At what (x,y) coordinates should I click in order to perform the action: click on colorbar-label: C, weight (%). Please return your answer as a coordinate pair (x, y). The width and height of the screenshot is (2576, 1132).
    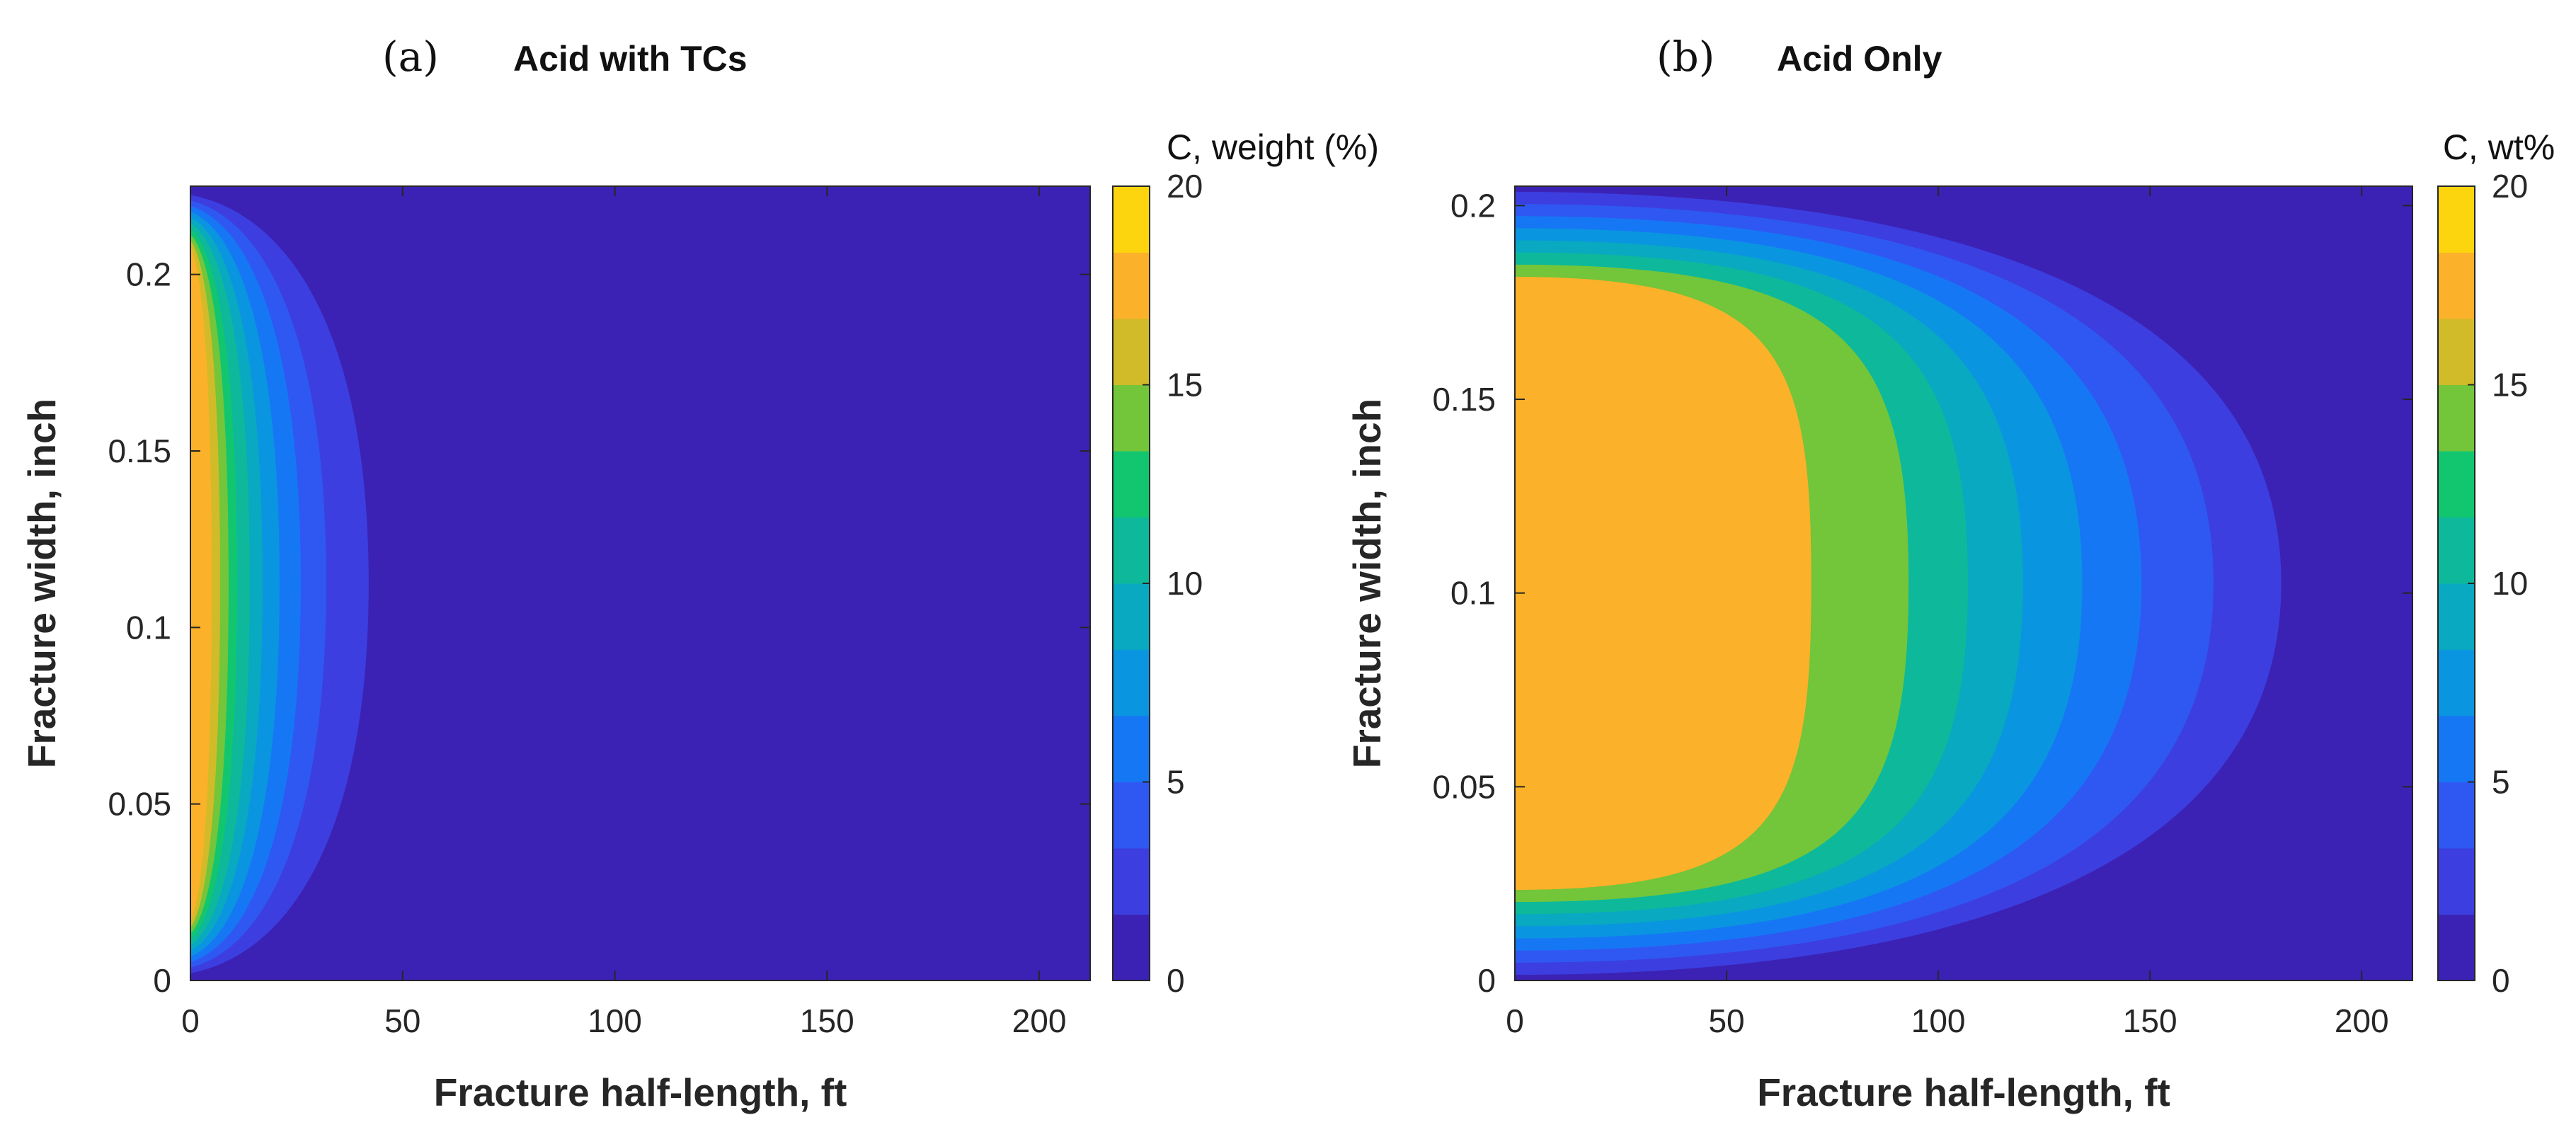
    Looking at the image, I should click on (1273, 147).